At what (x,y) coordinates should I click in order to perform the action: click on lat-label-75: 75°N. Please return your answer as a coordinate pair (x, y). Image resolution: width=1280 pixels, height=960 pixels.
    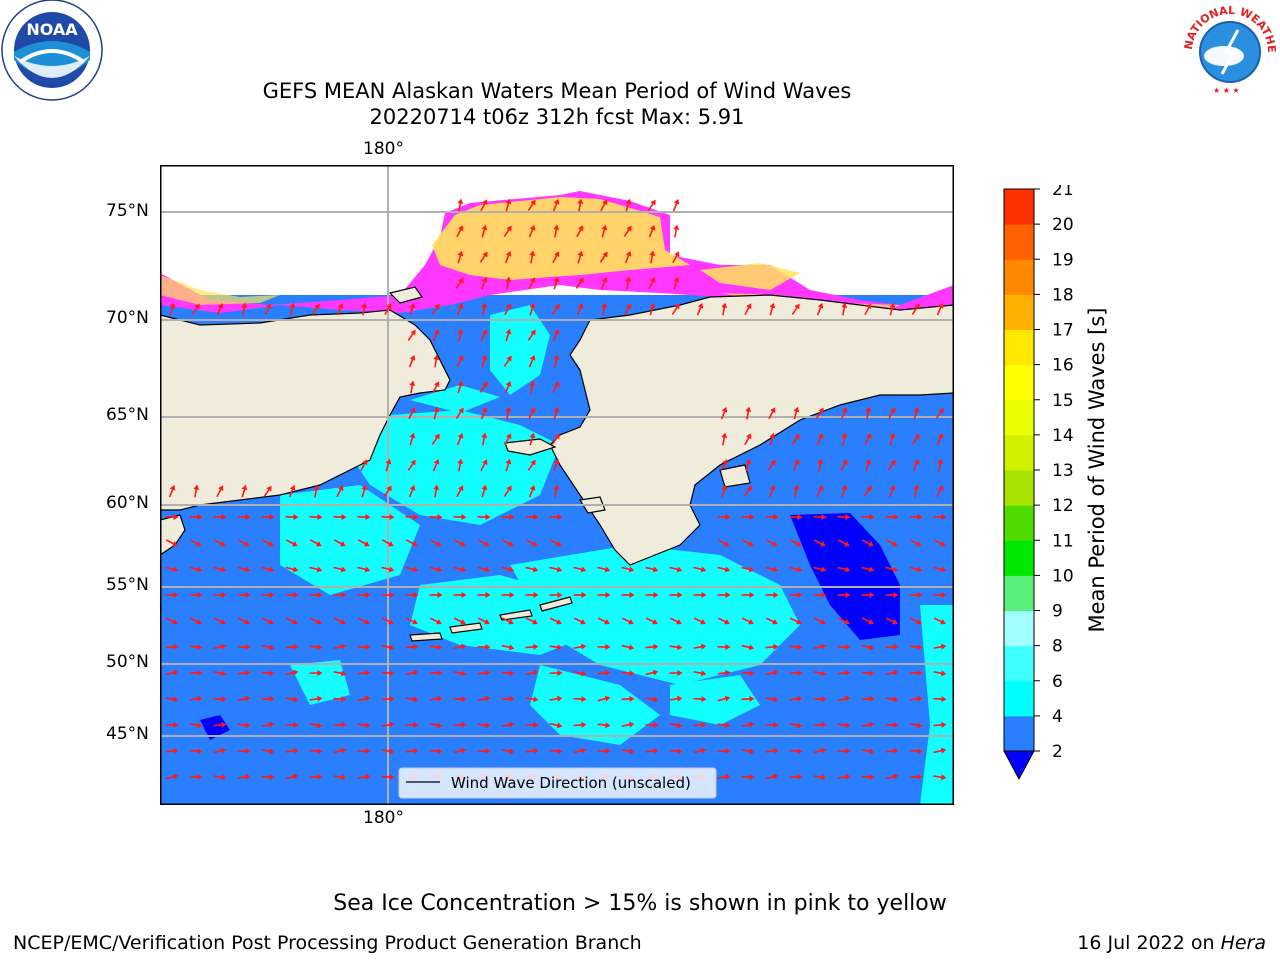
    Looking at the image, I should click on (127, 211).